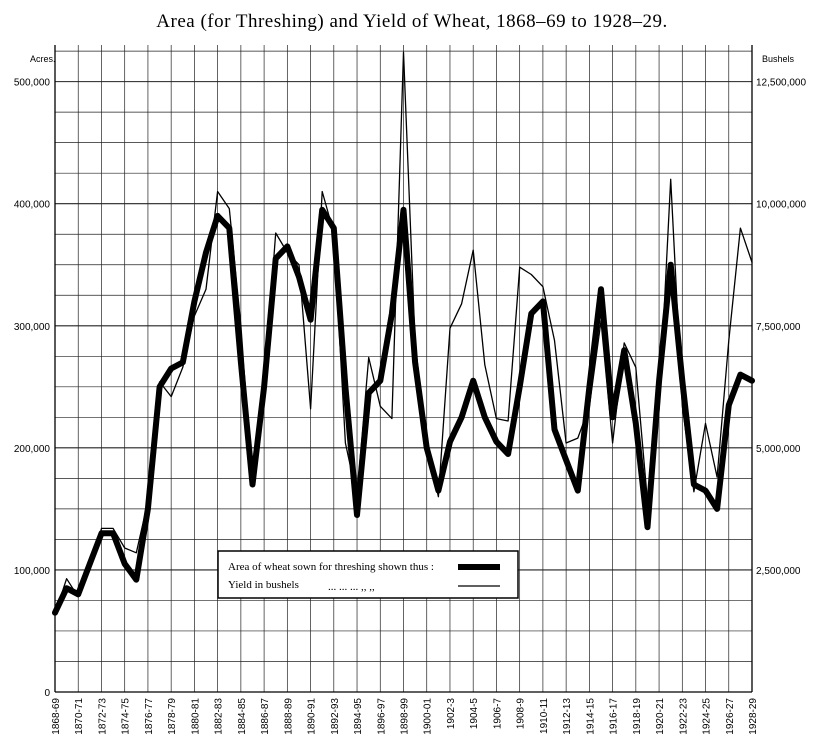 This screenshot has height=753, width=824. What do you see at coordinates (778, 449) in the screenshot?
I see `right-tick-label: 5,000,000` at bounding box center [778, 449].